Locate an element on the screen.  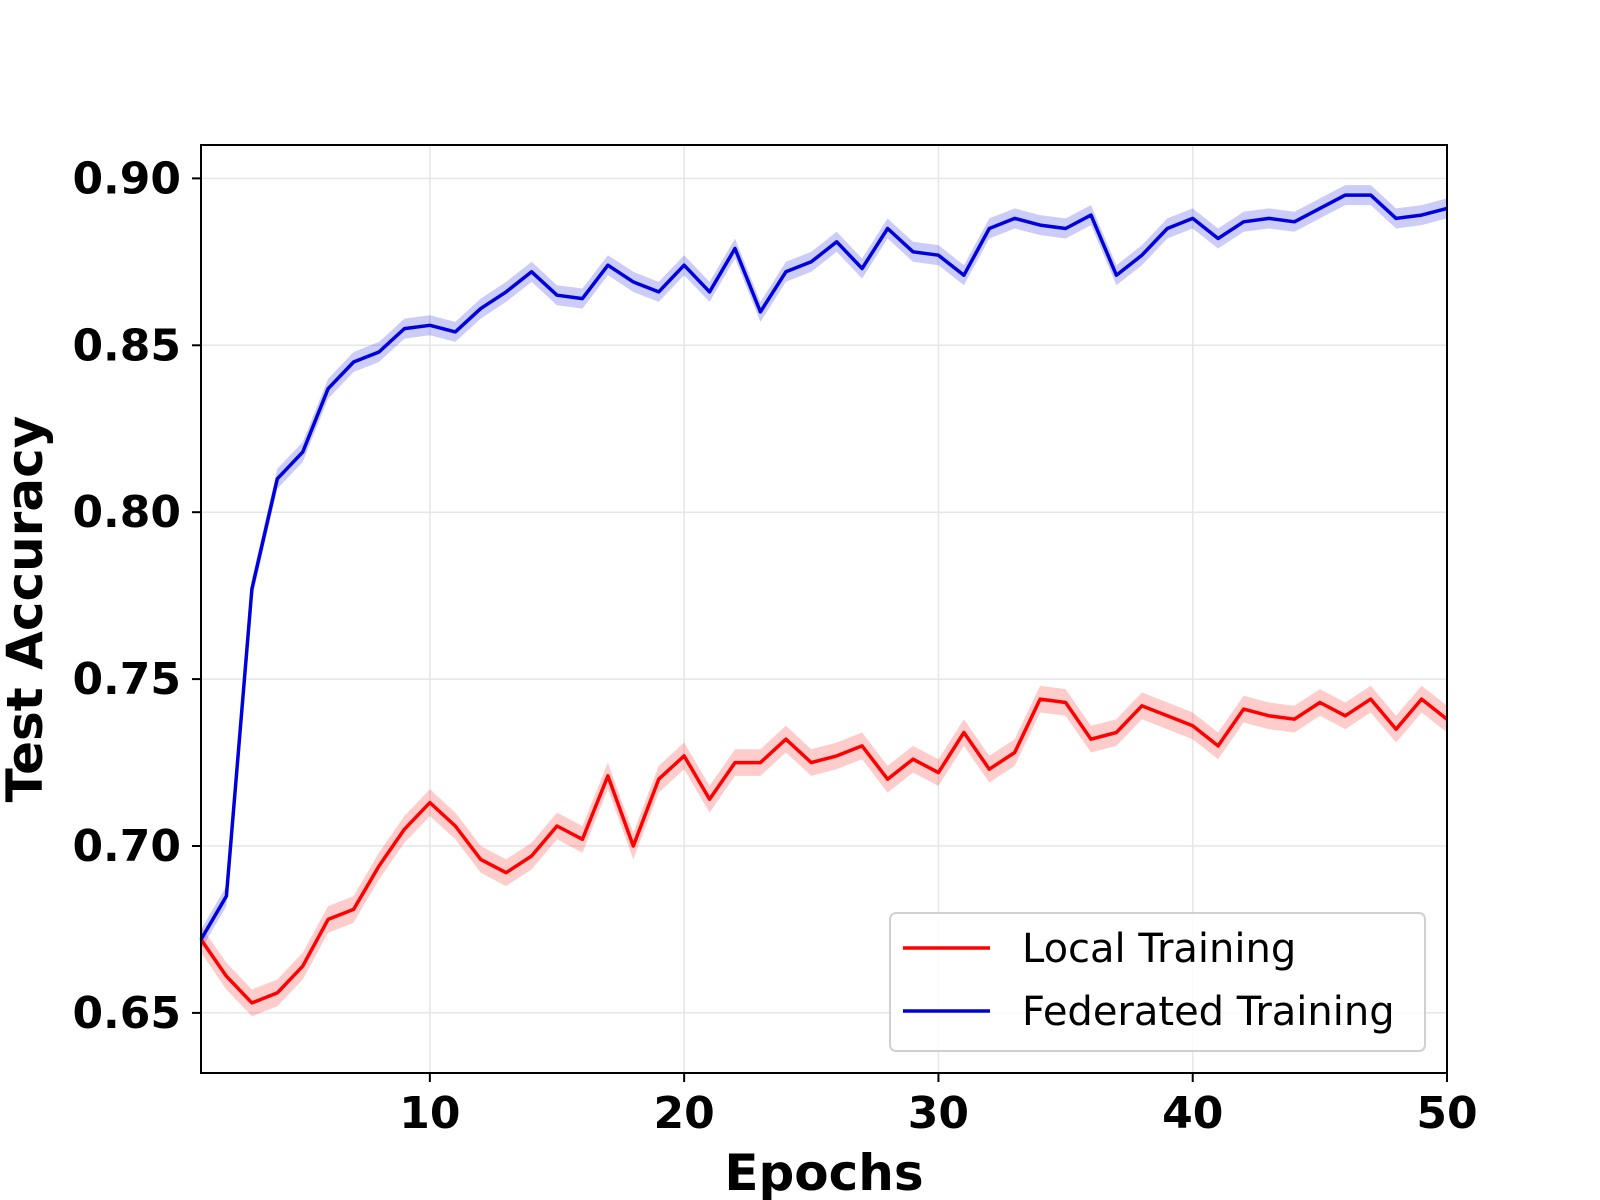
legend: Local Training Federated Training is located at coordinates (1157, 982).